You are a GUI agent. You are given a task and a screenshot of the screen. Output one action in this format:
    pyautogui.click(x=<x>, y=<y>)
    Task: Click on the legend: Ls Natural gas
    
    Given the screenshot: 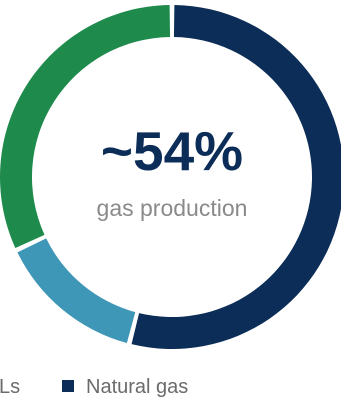 What is the action you would take?
    pyautogui.click(x=94, y=387)
    